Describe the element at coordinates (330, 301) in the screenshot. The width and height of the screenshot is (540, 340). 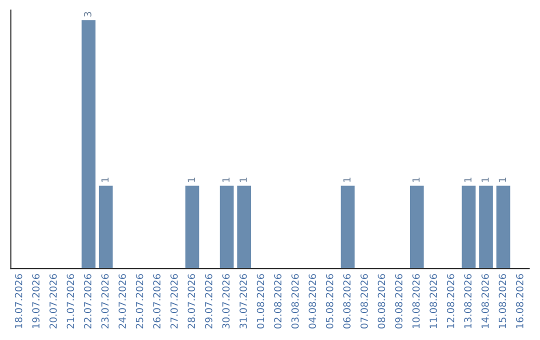
I see `x-tick-label: 05.08.2026` at that location.